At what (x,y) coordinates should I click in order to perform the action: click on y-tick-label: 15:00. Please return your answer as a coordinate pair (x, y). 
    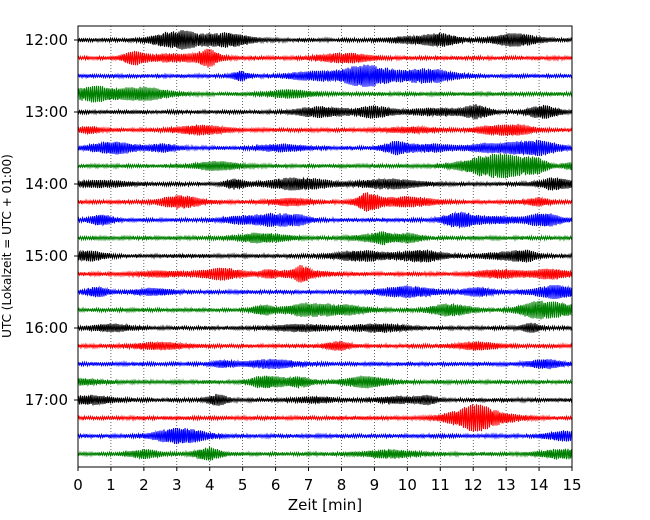
    Looking at the image, I should click on (46, 256).